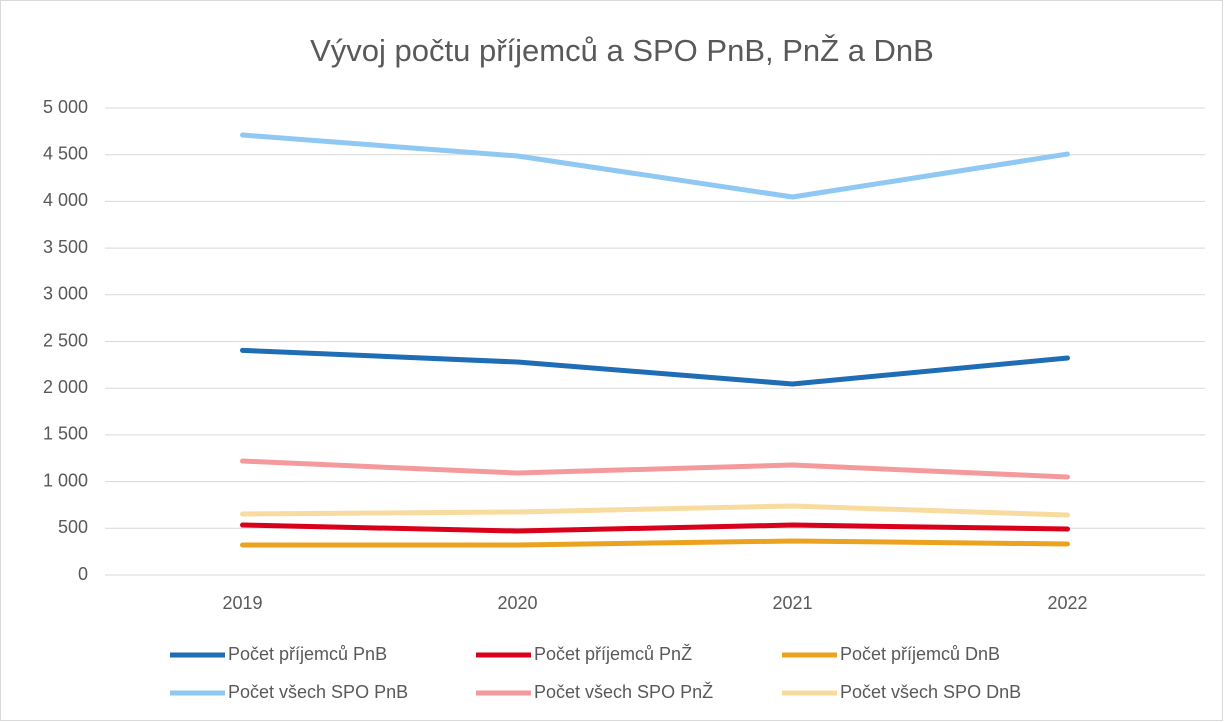  What do you see at coordinates (65, 107) in the screenshot?
I see `y-tick-label: 5 000` at bounding box center [65, 107].